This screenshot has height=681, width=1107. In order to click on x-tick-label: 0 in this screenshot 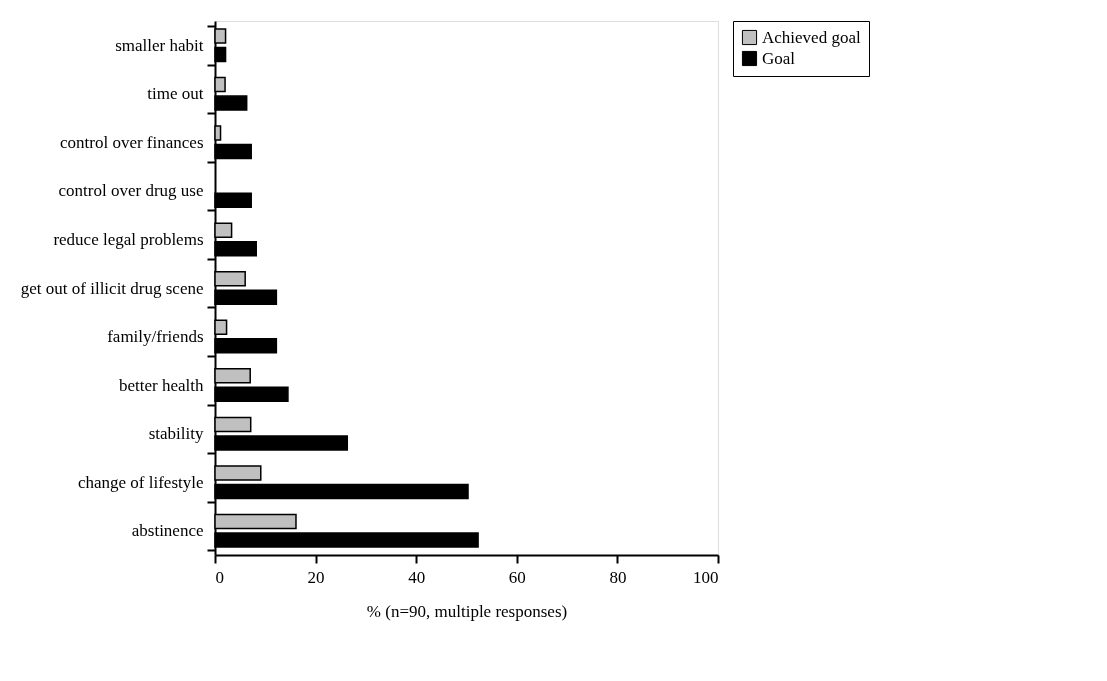, I will do `click(219, 577)`.